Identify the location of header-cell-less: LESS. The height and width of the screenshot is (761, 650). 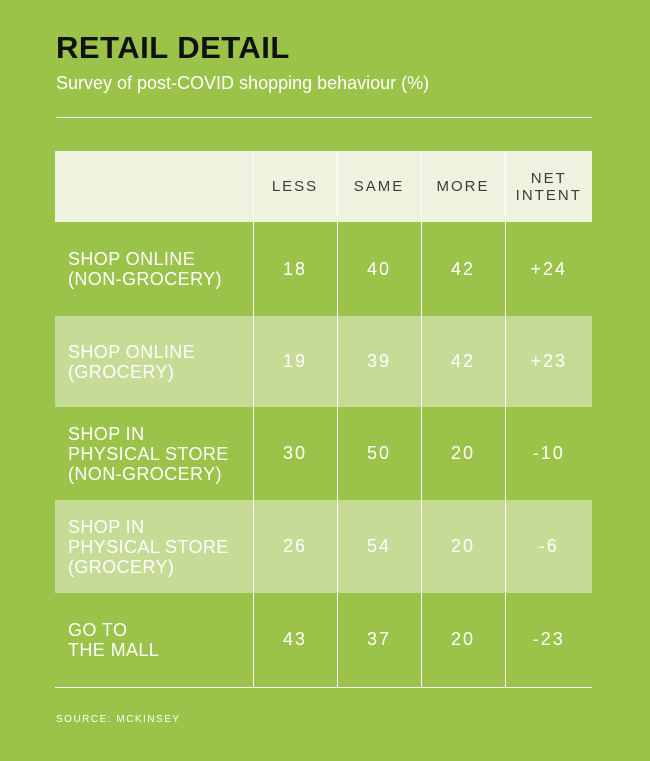
(294, 186).